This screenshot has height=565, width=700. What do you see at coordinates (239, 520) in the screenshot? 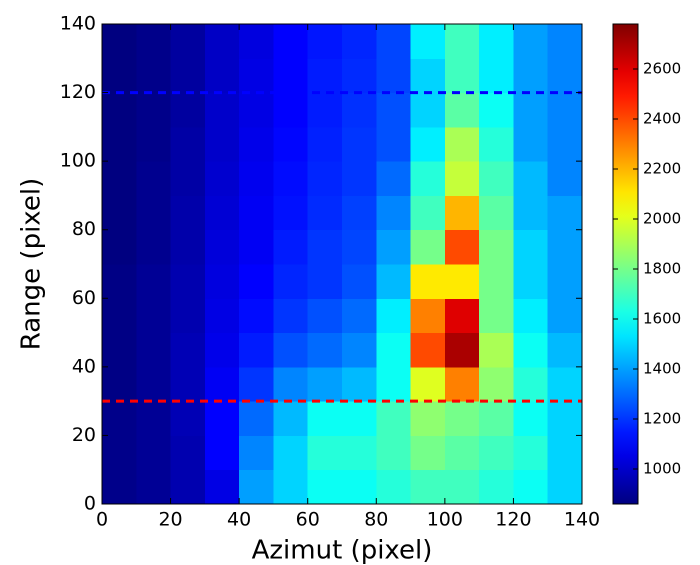
I see `x-tick-label: 40` at bounding box center [239, 520].